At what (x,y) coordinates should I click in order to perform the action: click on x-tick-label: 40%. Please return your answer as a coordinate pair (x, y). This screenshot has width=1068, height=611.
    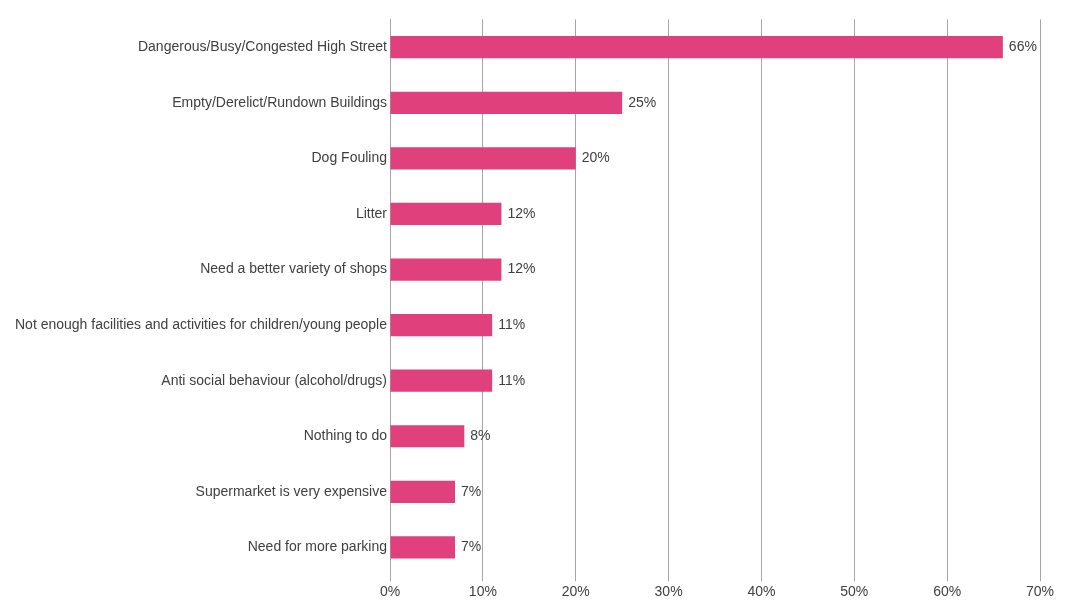
    Looking at the image, I should click on (761, 591).